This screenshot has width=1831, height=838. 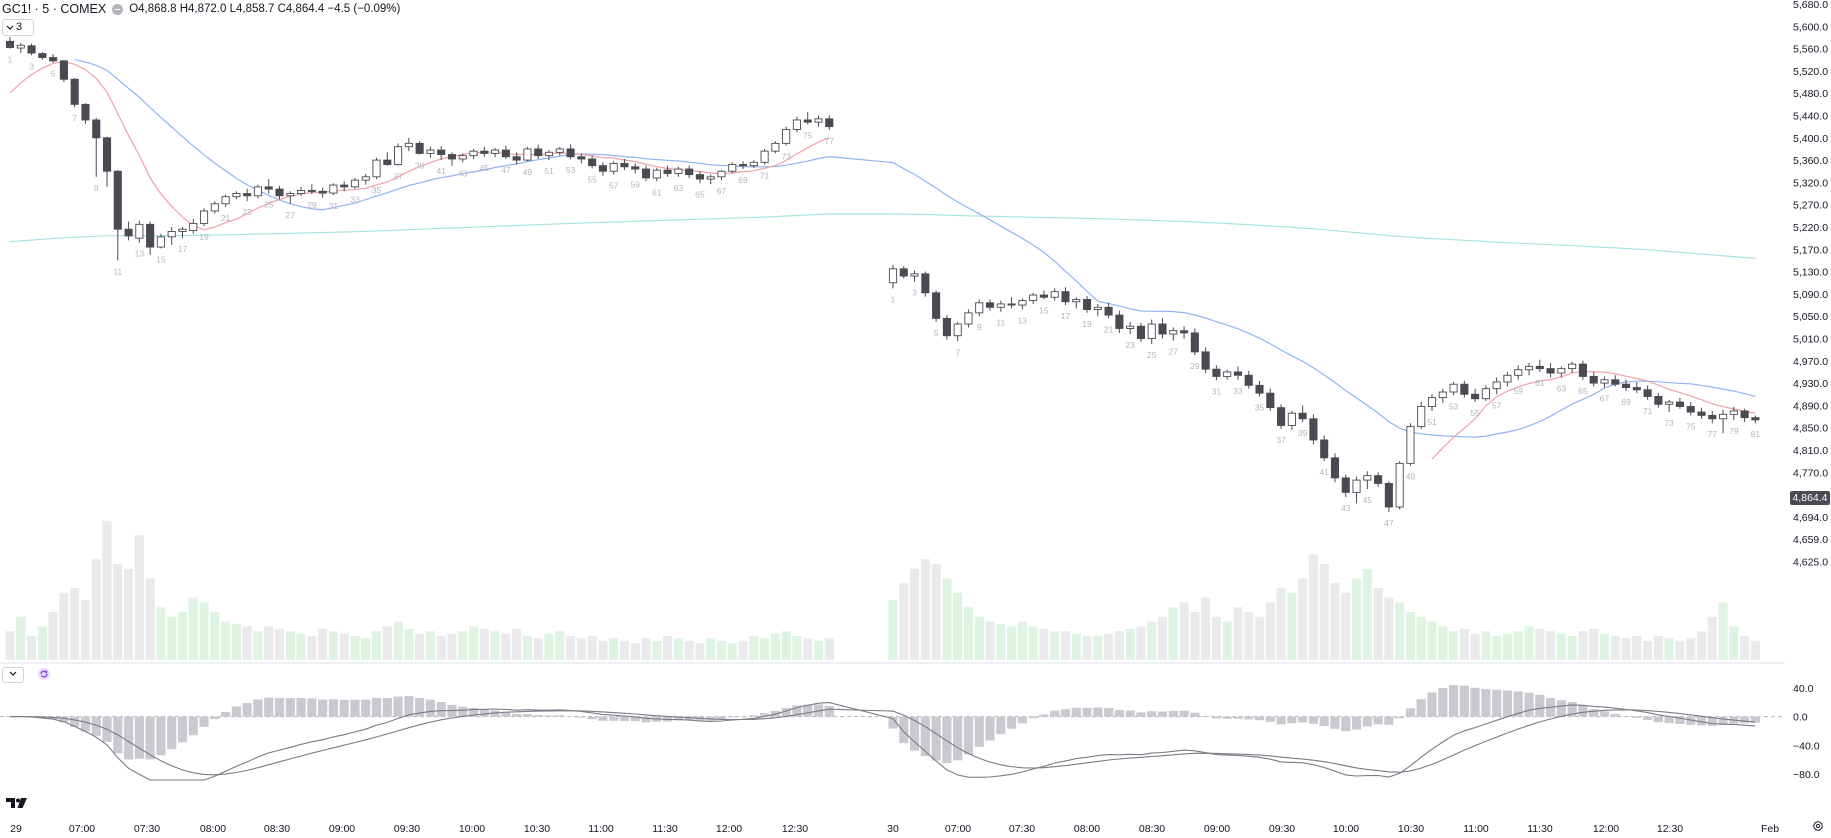 What do you see at coordinates (665, 829) in the screenshot?
I see `time-axis-label: 11:30` at bounding box center [665, 829].